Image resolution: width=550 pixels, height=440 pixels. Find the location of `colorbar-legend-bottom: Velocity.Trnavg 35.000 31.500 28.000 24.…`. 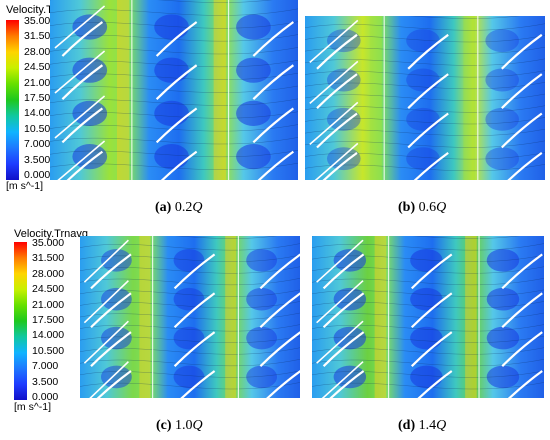

colorbar-legend-bottom: Velocity.Trnavg 35.000 31.500 28.000 24.… is located at coordinates (51, 328).